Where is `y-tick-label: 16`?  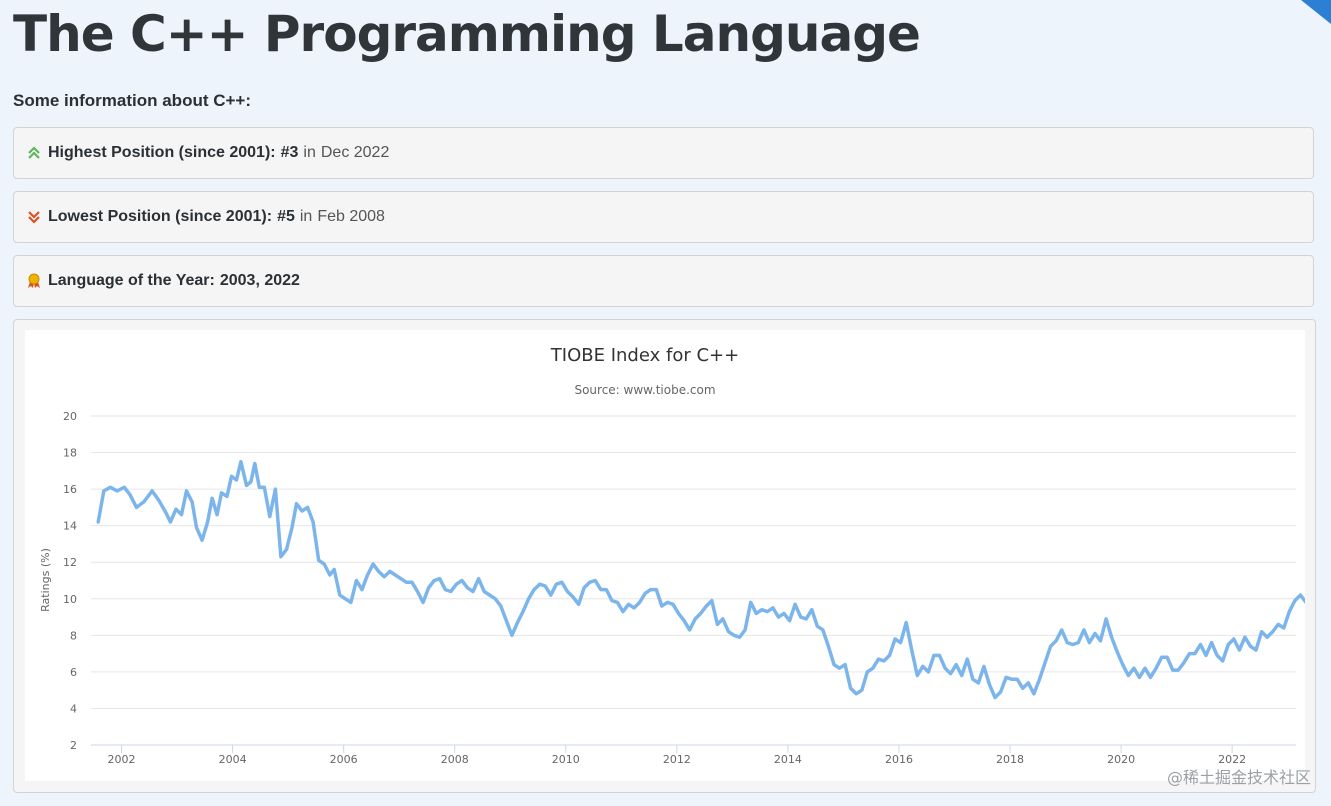 y-tick-label: 16 is located at coordinates (70, 489).